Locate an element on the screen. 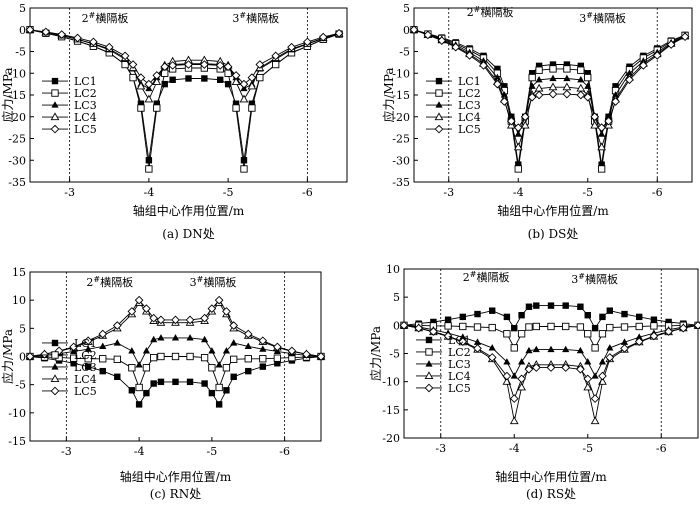  y-axis-label: 应力/MPa is located at coordinates (7, 94).